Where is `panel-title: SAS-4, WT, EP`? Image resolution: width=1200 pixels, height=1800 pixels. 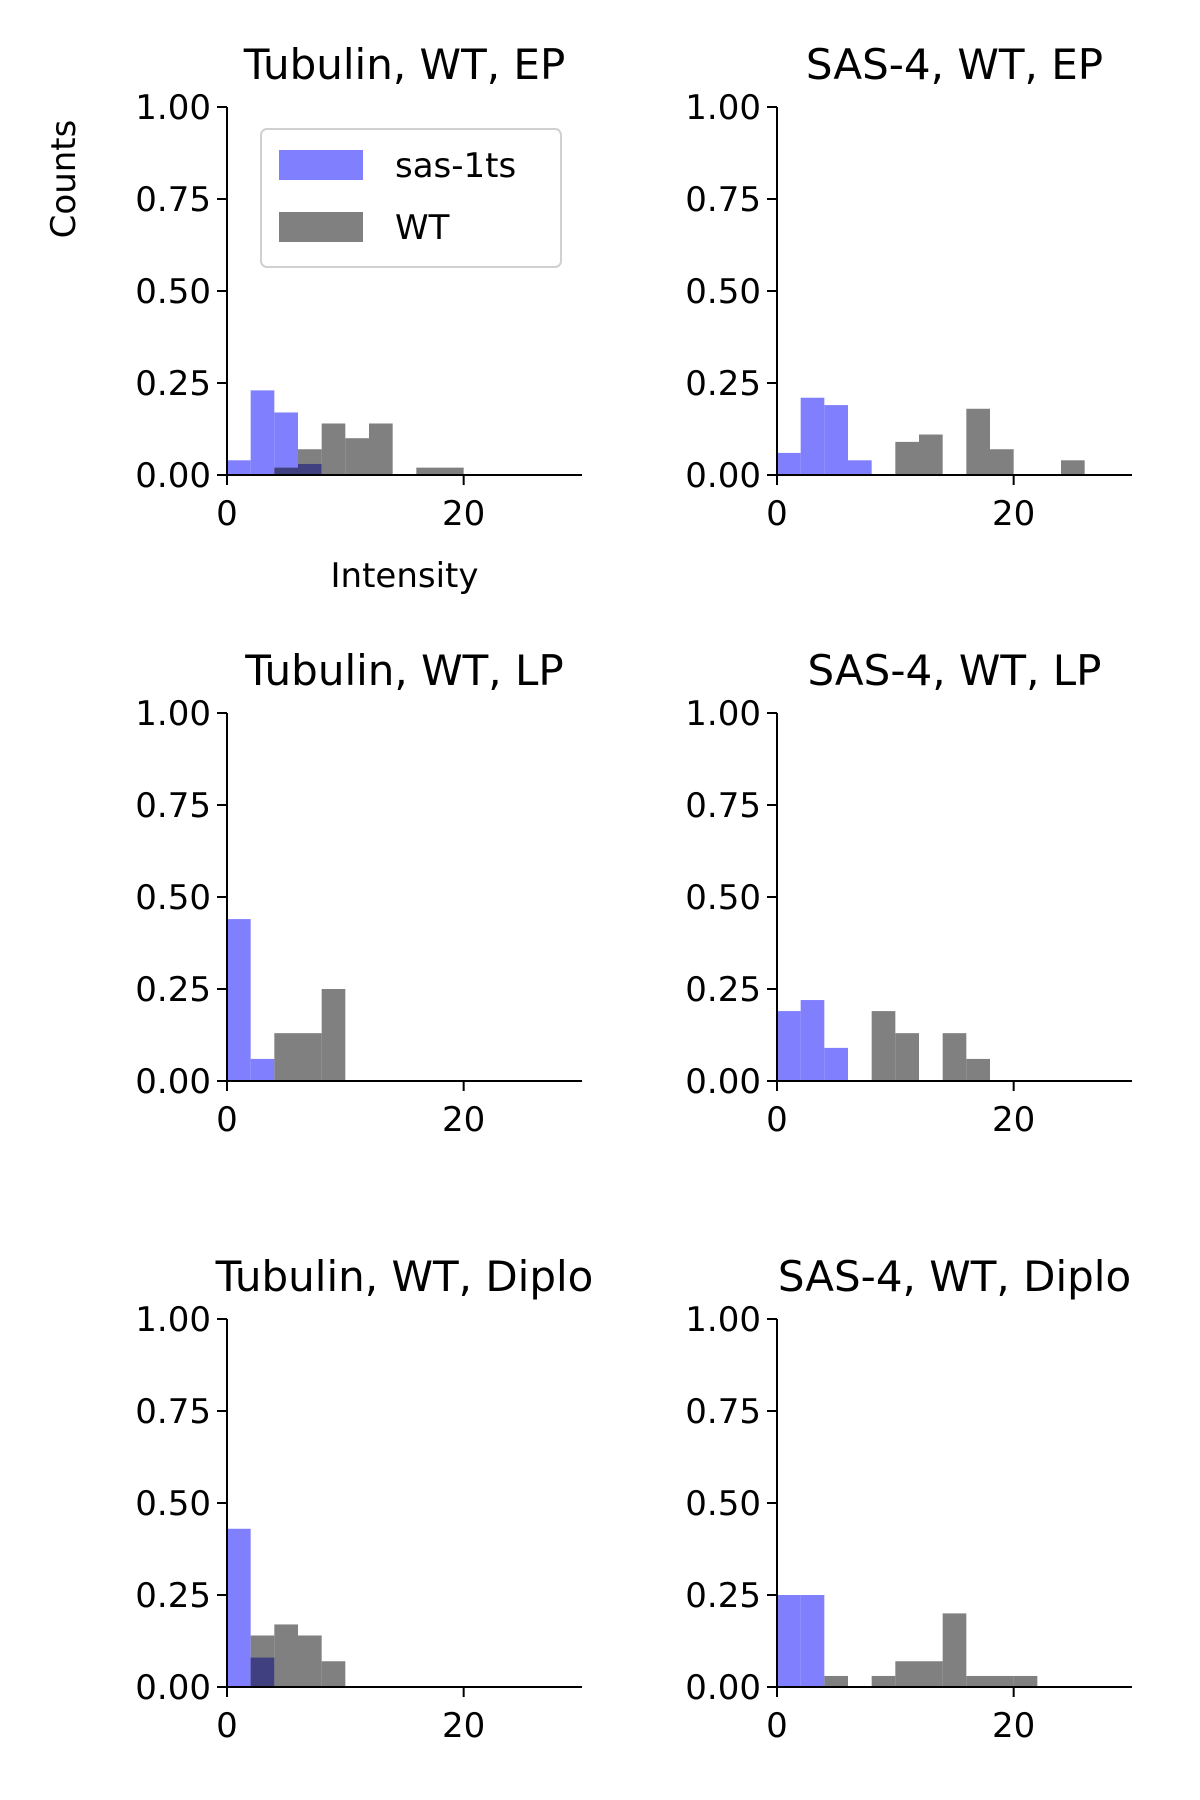
panel-title: SAS-4, WT, EP is located at coordinates (954, 64).